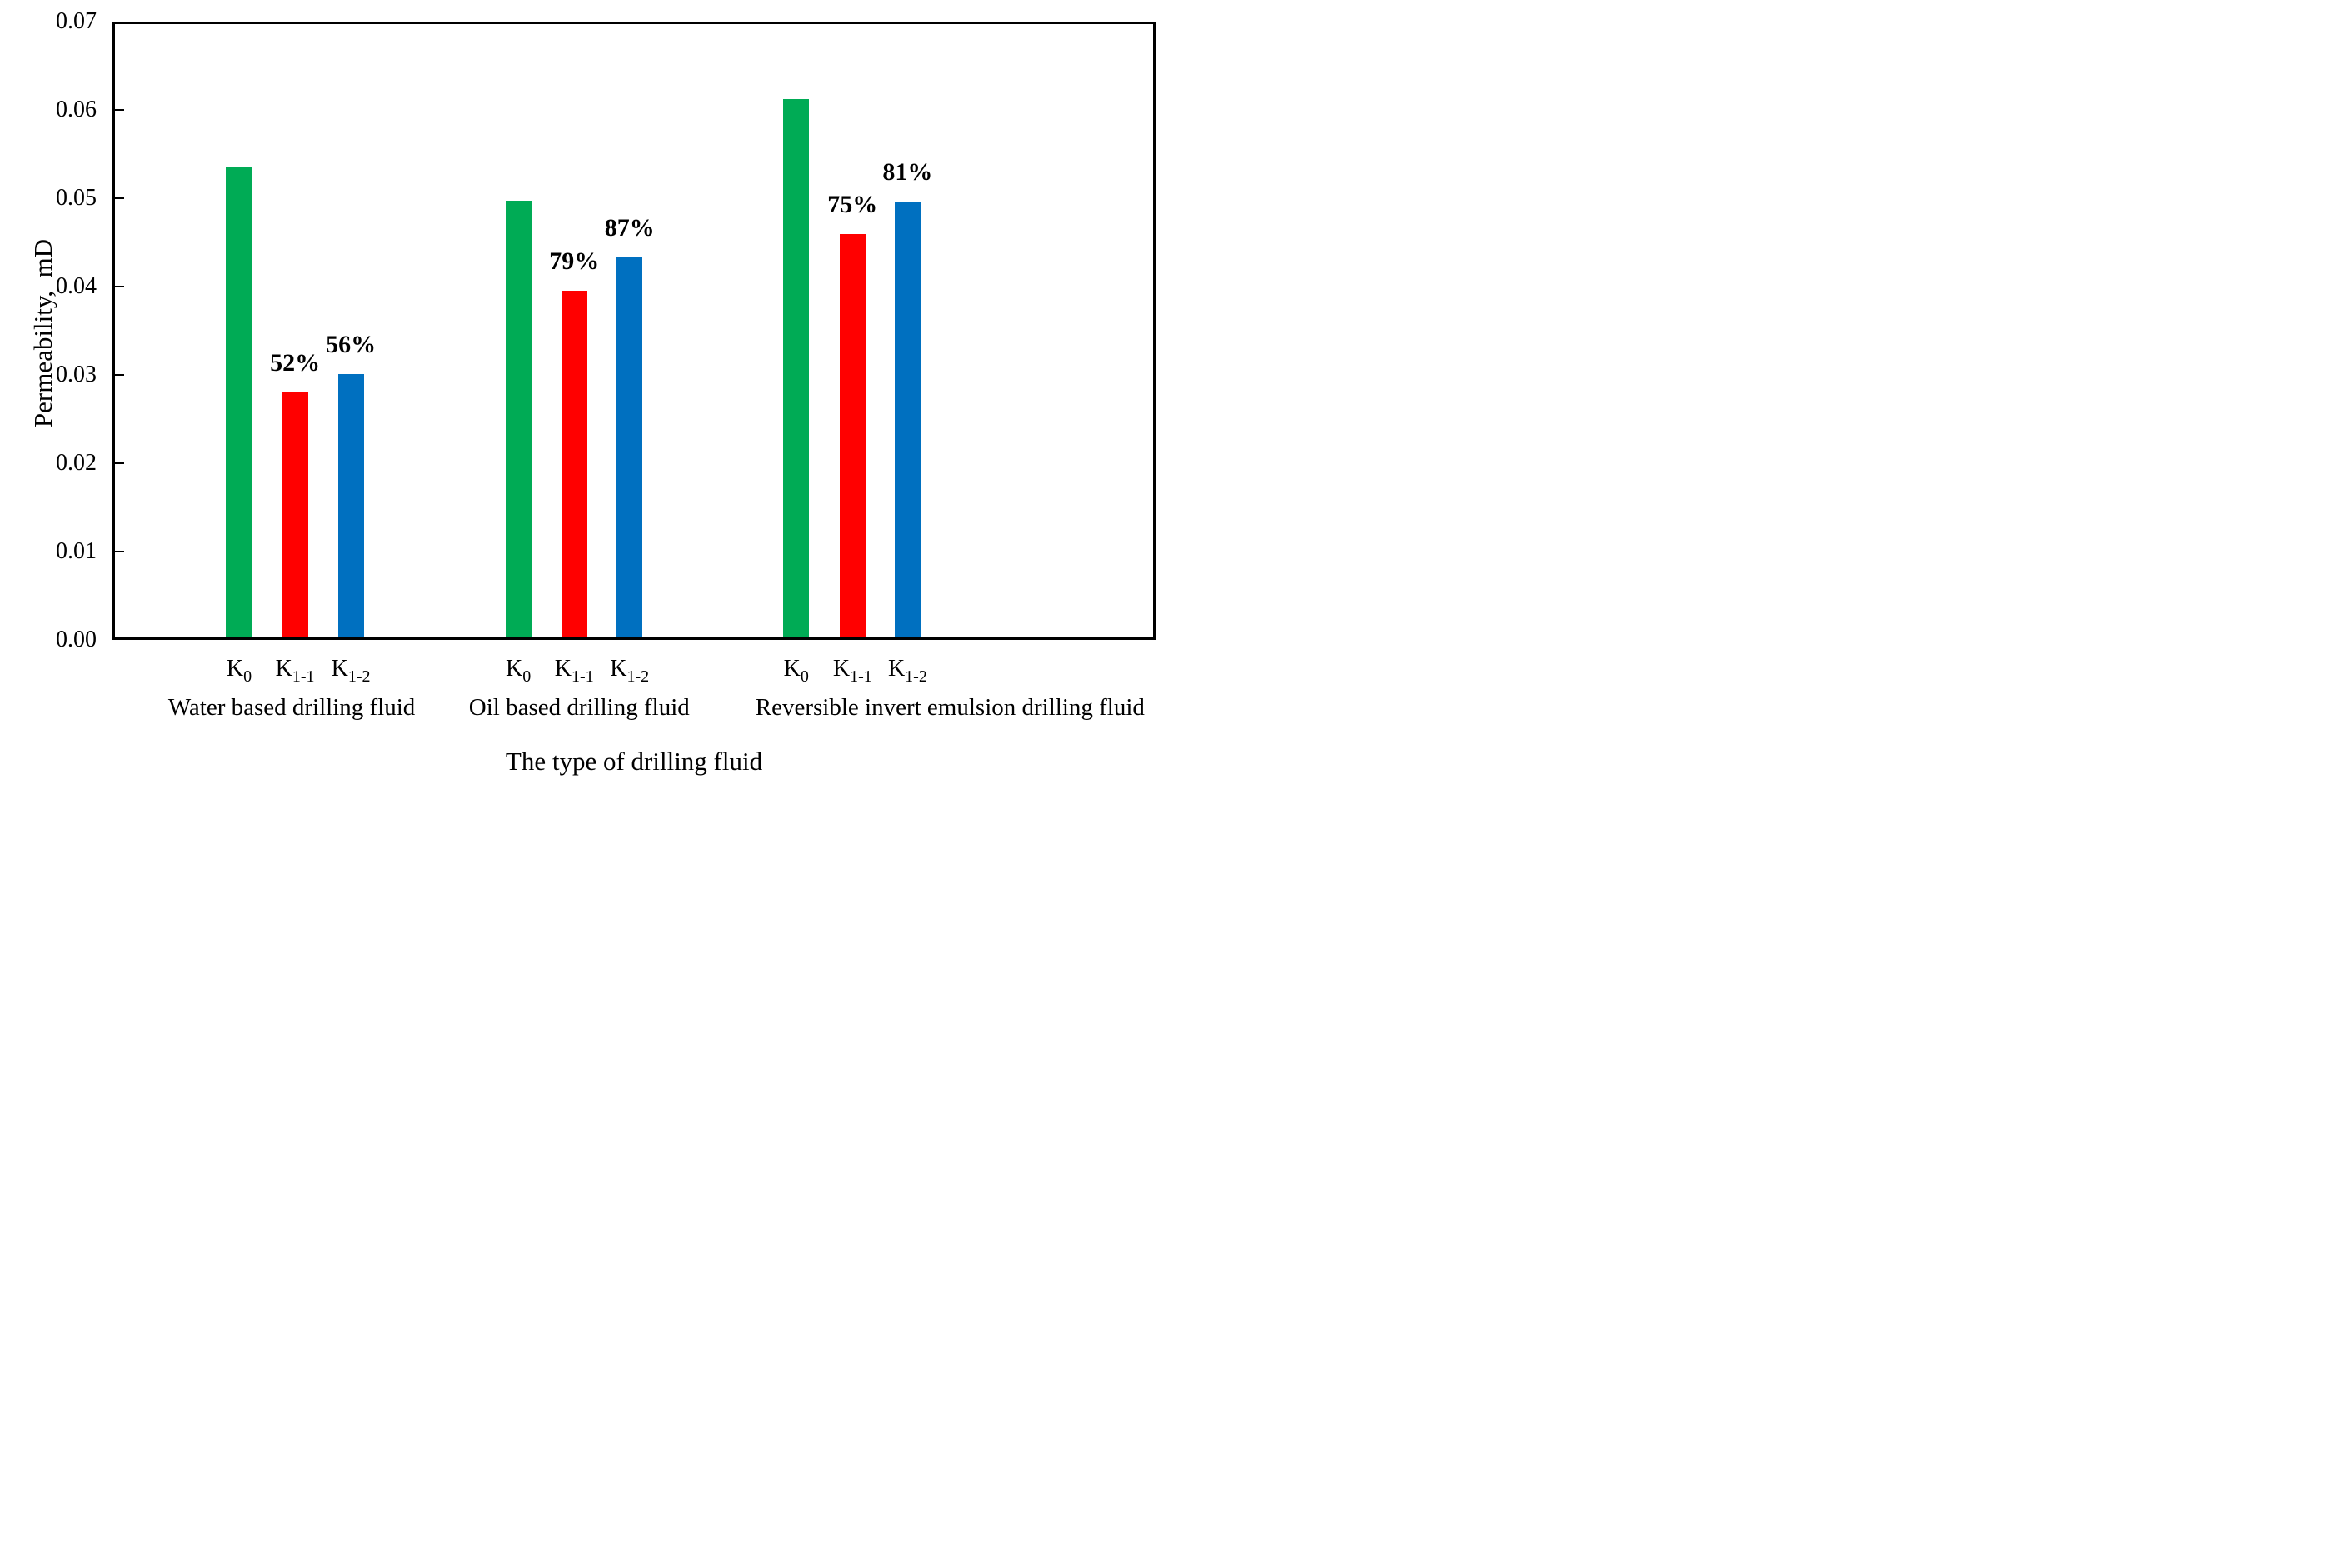  What do you see at coordinates (76, 639) in the screenshot?
I see `y-tick-label-0.00: 0.00` at bounding box center [76, 639].